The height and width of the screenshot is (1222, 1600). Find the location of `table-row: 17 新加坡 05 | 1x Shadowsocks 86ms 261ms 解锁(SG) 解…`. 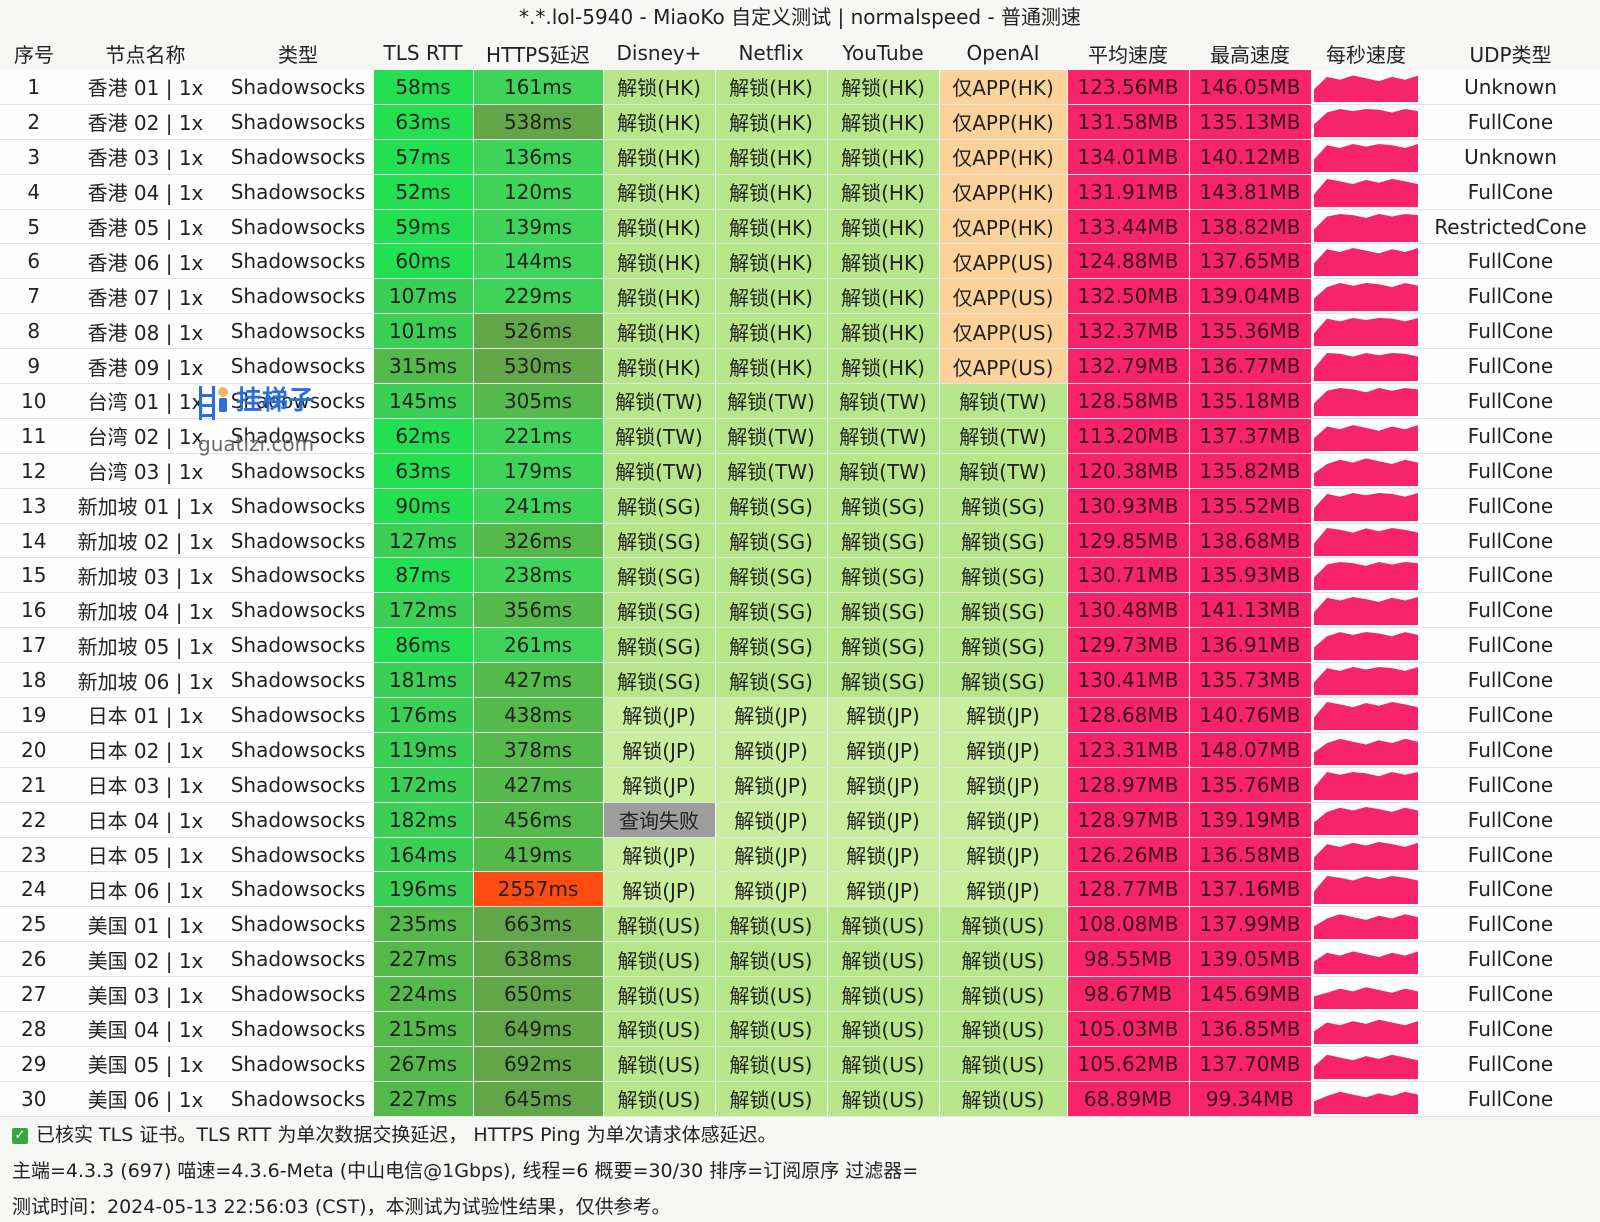

table-row: 17 新加坡 05 | 1x Shadowsocks 86ms 261ms 解锁(SG) 解… is located at coordinates (800, 645).